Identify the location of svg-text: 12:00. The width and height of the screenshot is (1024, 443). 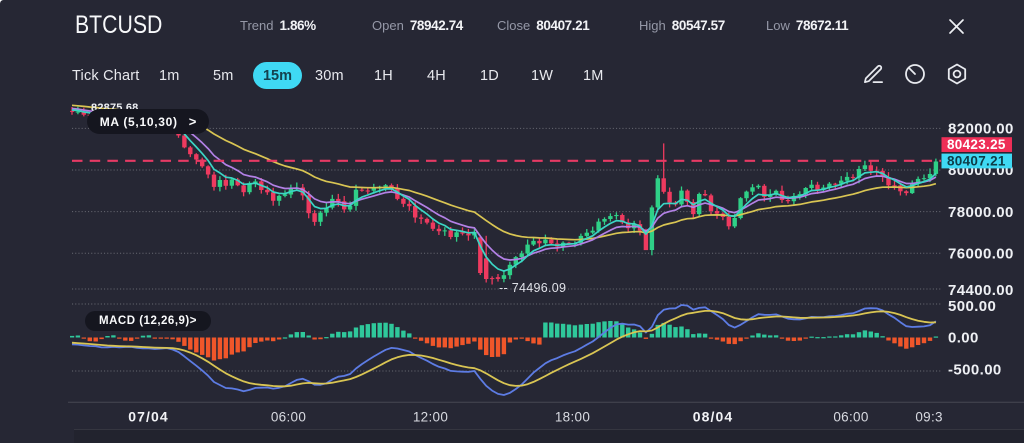
(430, 417).